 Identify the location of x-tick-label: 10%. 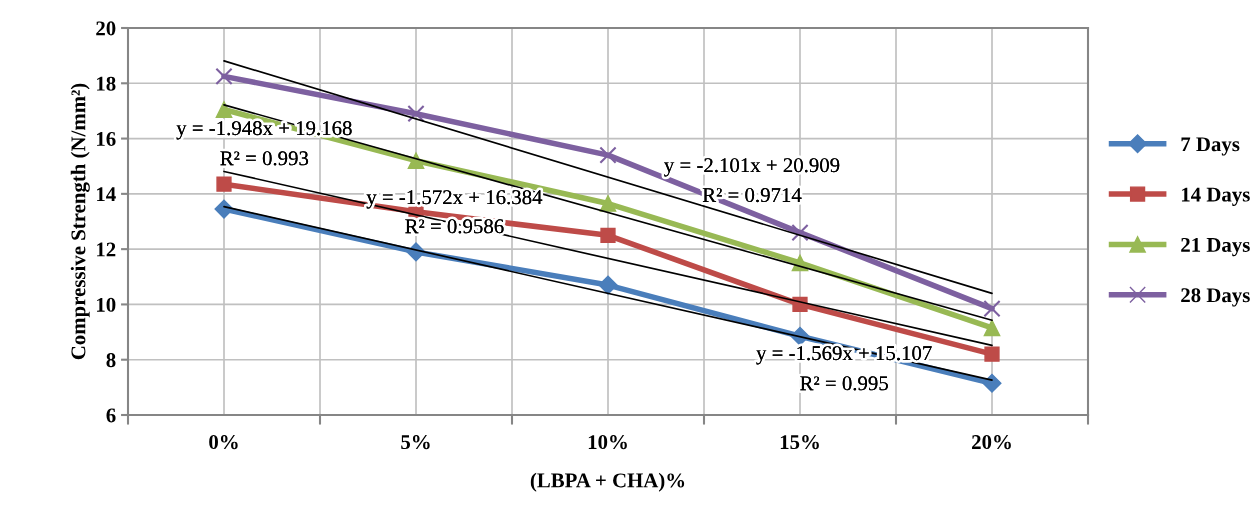
(607, 442).